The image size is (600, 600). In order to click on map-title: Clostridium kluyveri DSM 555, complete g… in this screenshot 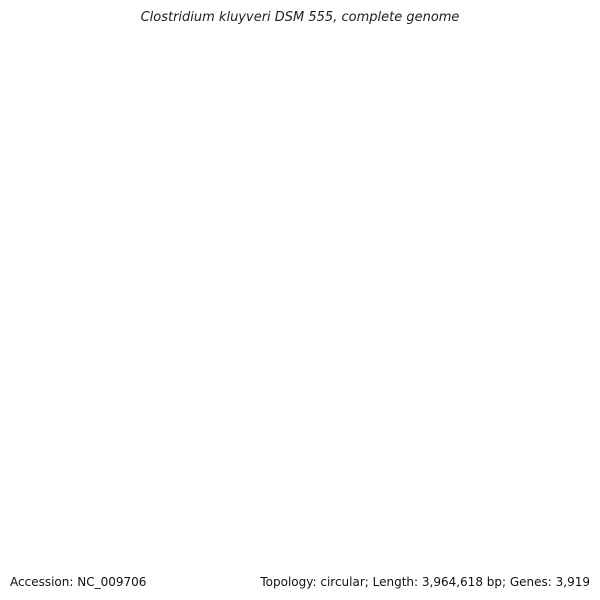, I will do `click(300, 17)`.